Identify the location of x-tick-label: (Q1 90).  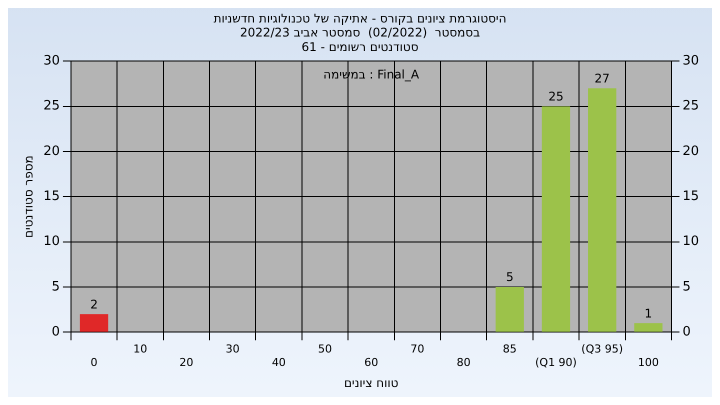
(556, 362).